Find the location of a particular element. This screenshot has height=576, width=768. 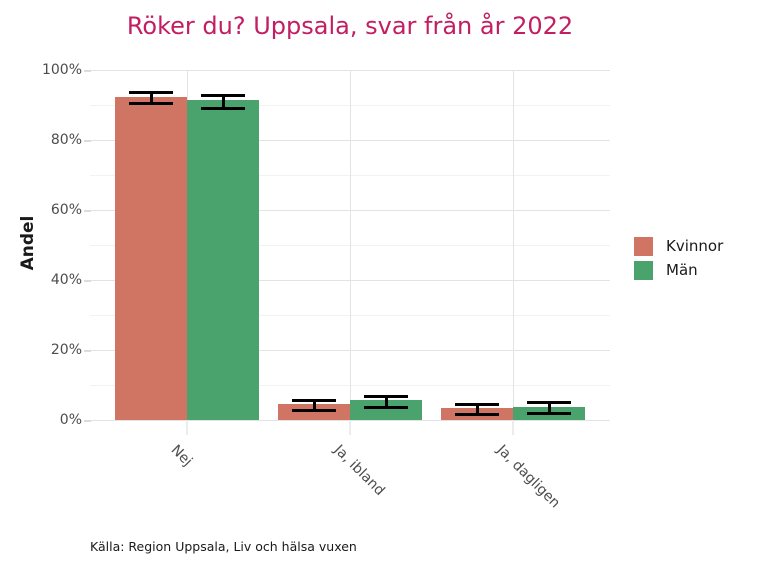

errorbar-män-nej is located at coordinates (223, 102).